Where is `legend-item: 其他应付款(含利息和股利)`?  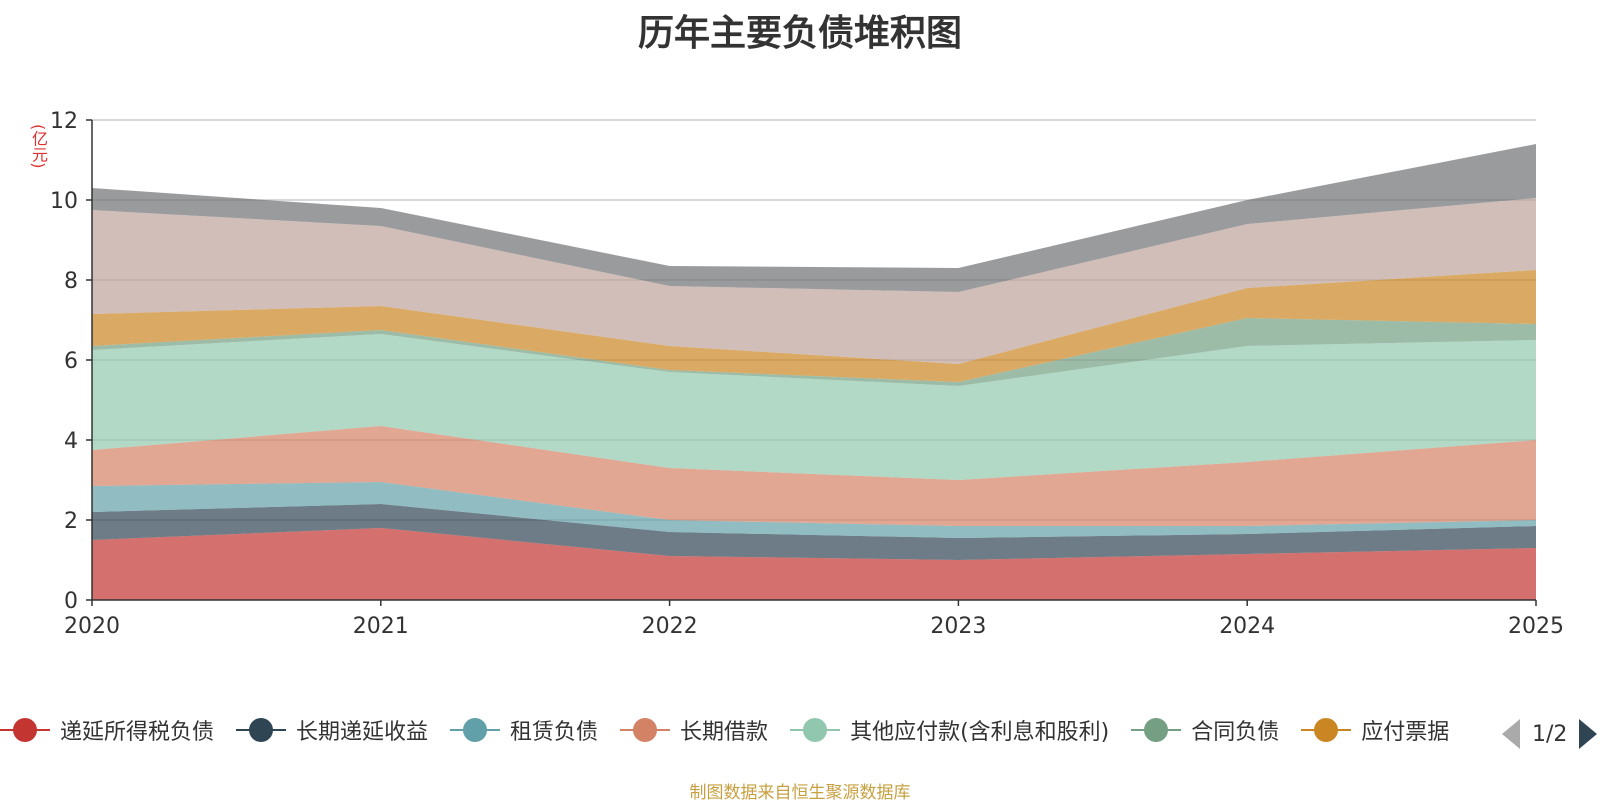 legend-item: 其他应付款(含利息和股利) is located at coordinates (949, 730).